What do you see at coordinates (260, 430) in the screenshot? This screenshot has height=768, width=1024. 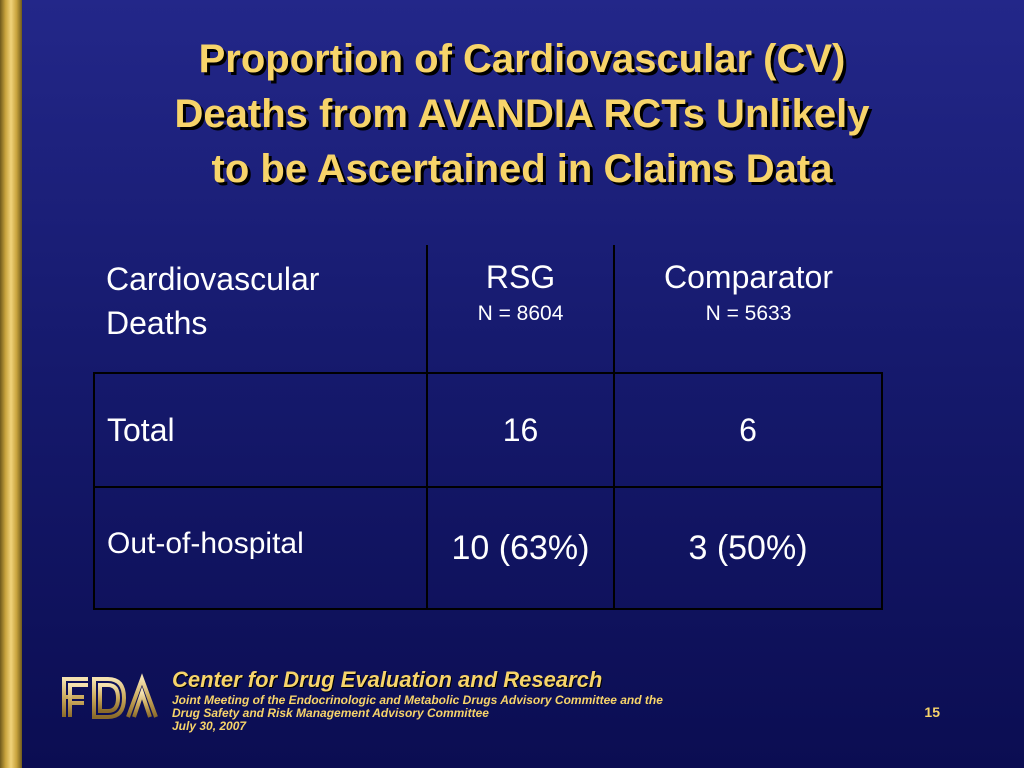 I see `row-label-total: Total` at bounding box center [260, 430].